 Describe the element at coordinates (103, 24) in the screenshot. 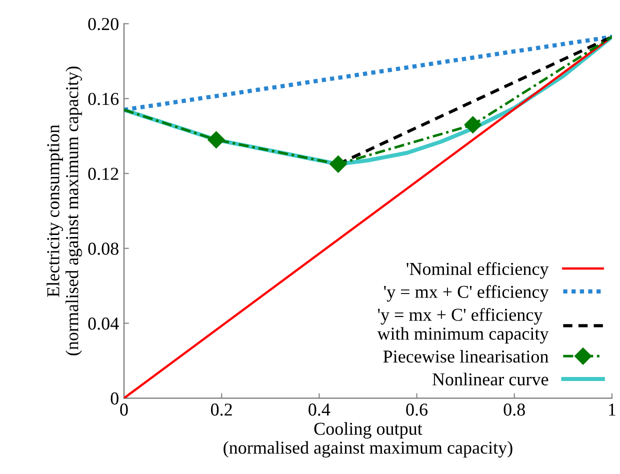

I see `y-tick-label: 0.20` at that location.